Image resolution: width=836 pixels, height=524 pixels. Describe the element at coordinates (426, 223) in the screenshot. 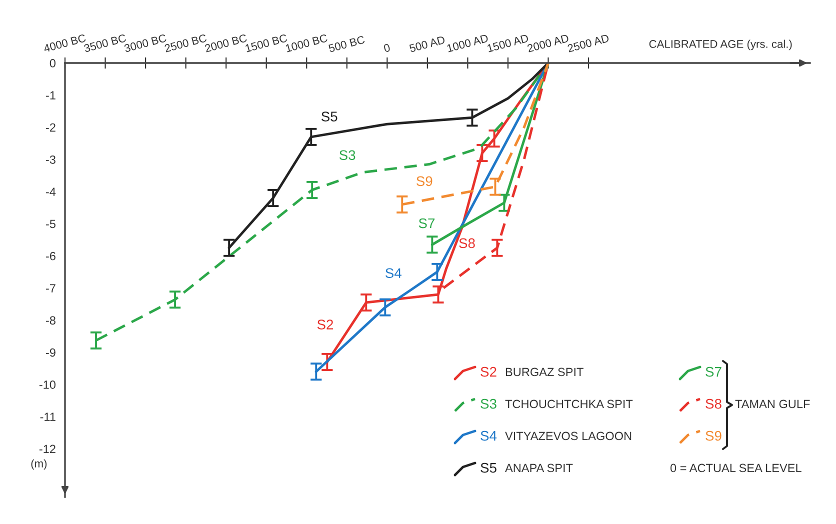

I see `annotation: S7` at that location.